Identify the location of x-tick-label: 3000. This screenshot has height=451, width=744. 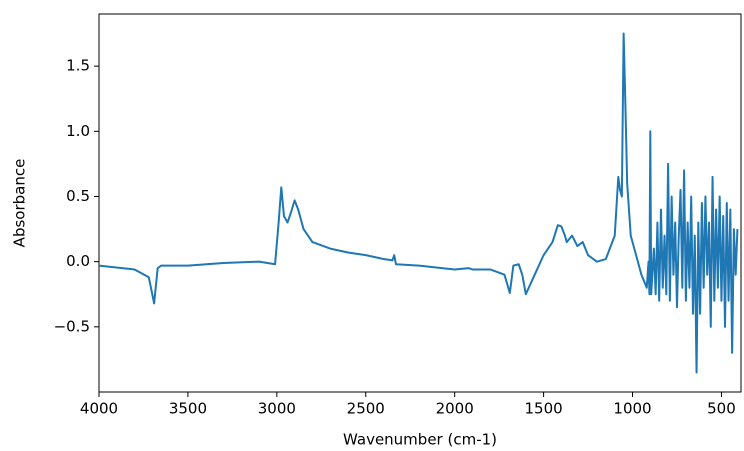
(277, 409).